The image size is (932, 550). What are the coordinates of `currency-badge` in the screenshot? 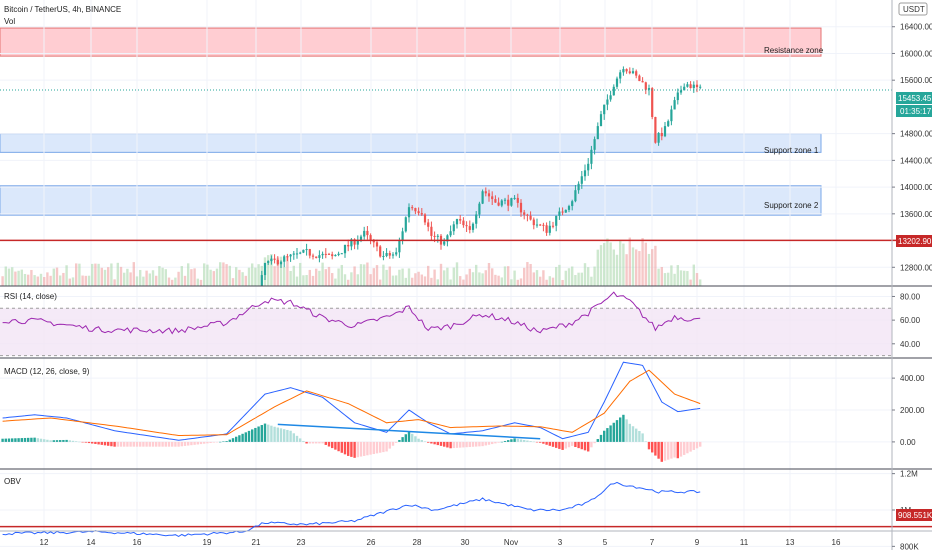 It's located at (913, 9).